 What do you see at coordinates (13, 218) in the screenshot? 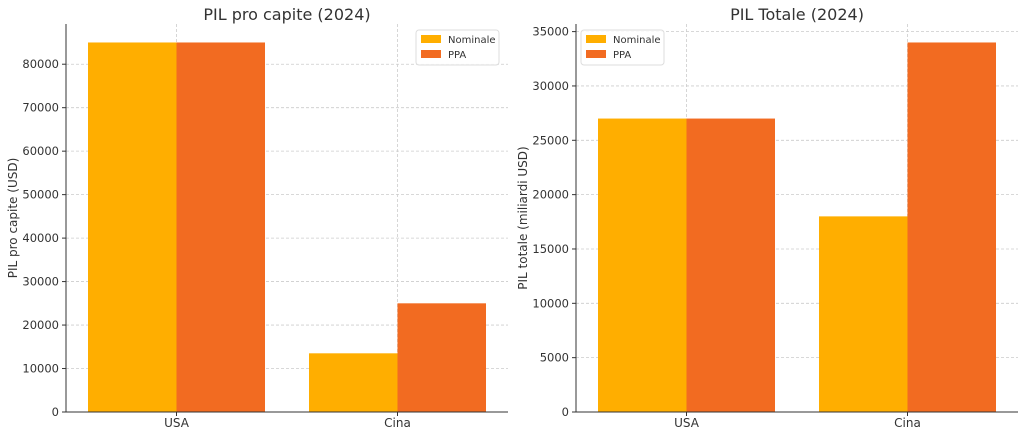
I see `y-axis-label: PIL pro capite (USD)` at bounding box center [13, 218].